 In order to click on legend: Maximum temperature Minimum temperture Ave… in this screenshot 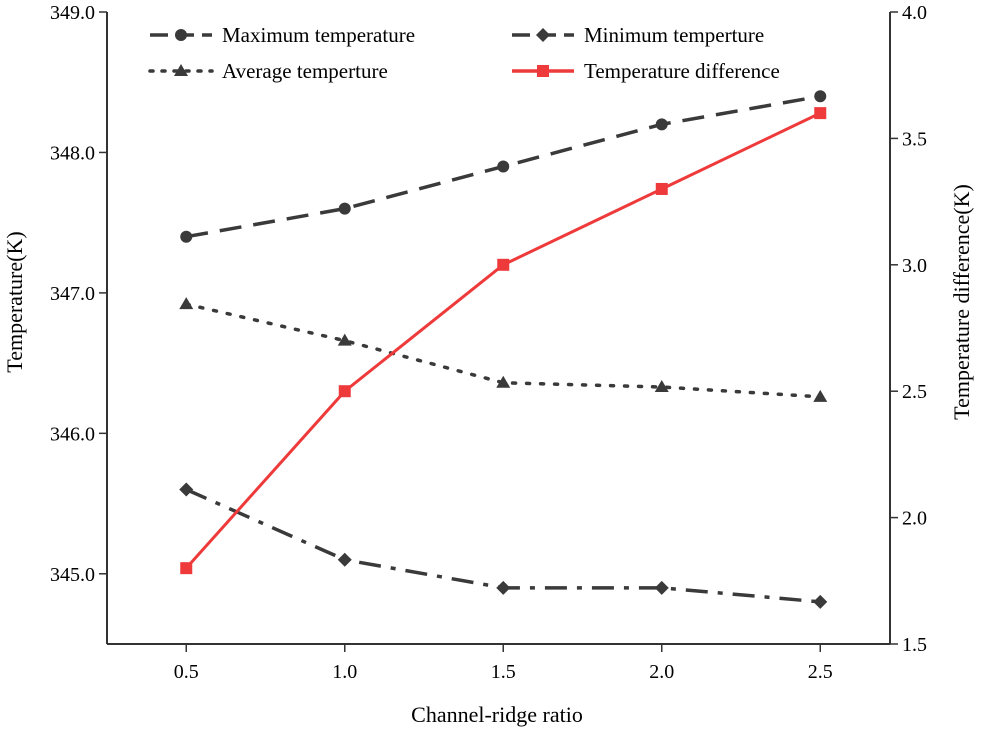, I will do `click(464, 53)`.